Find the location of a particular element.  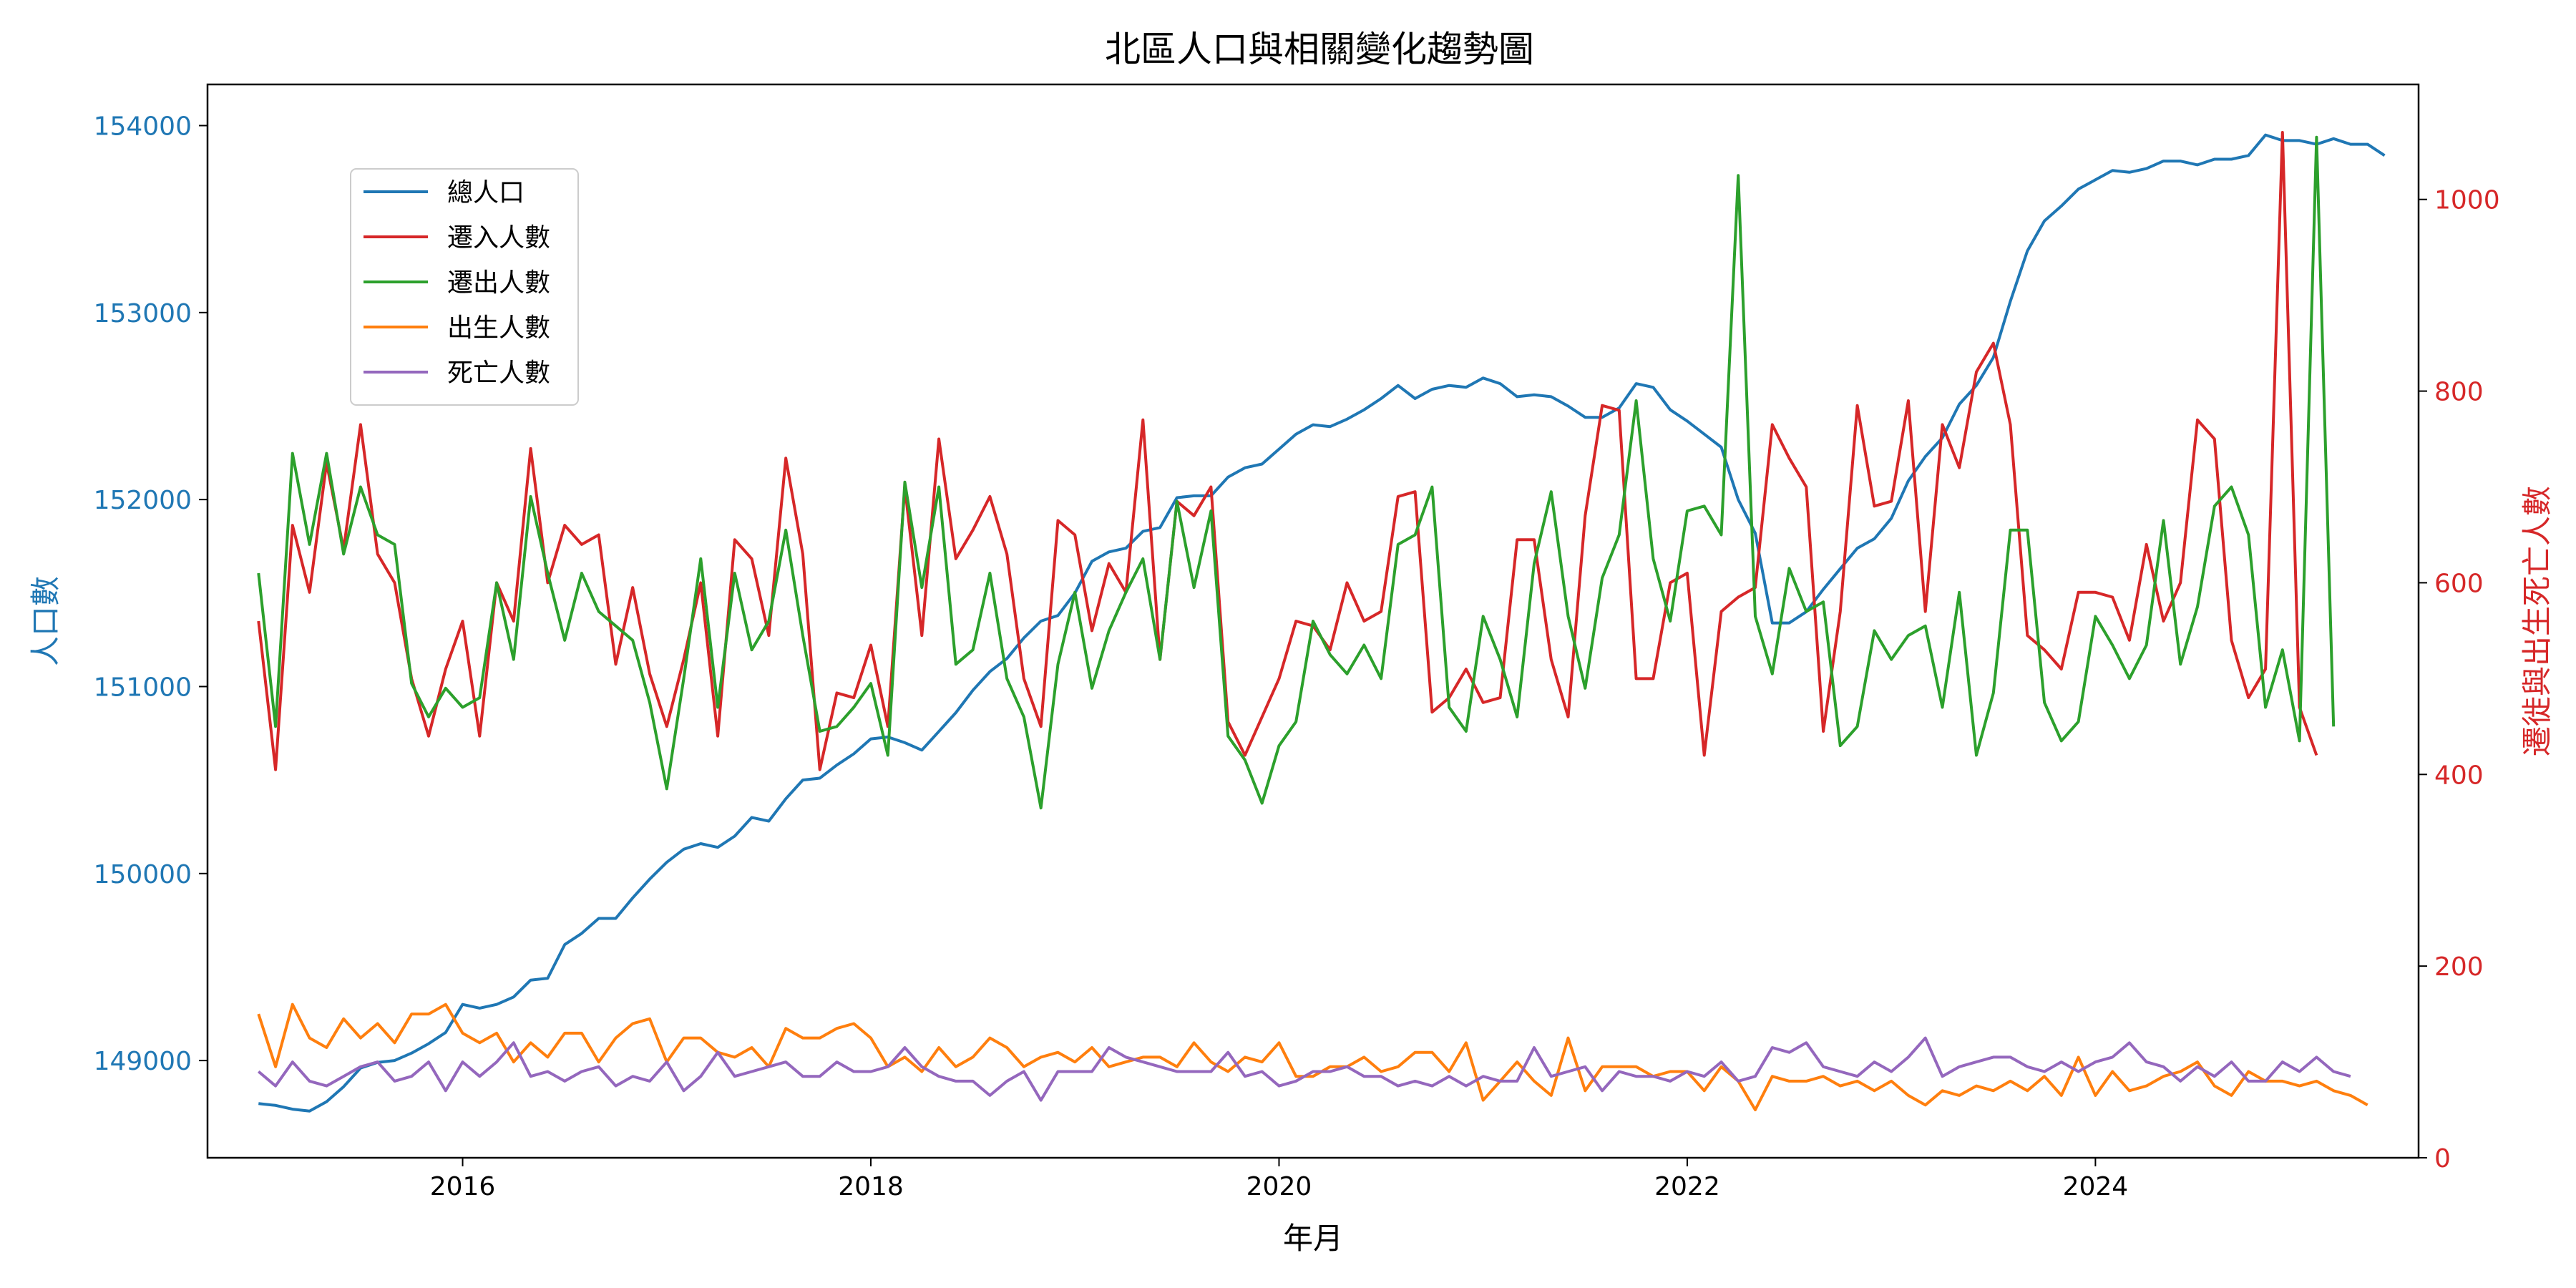

left-y-tick-label: 150000 is located at coordinates (143, 875).